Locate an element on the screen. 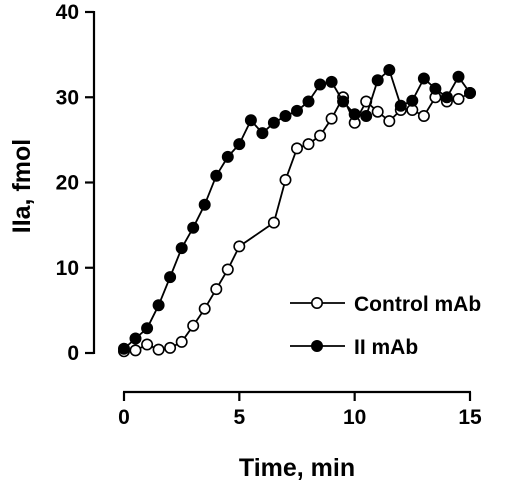  x-axis: 0 5 10 15 is located at coordinates (300, 409).